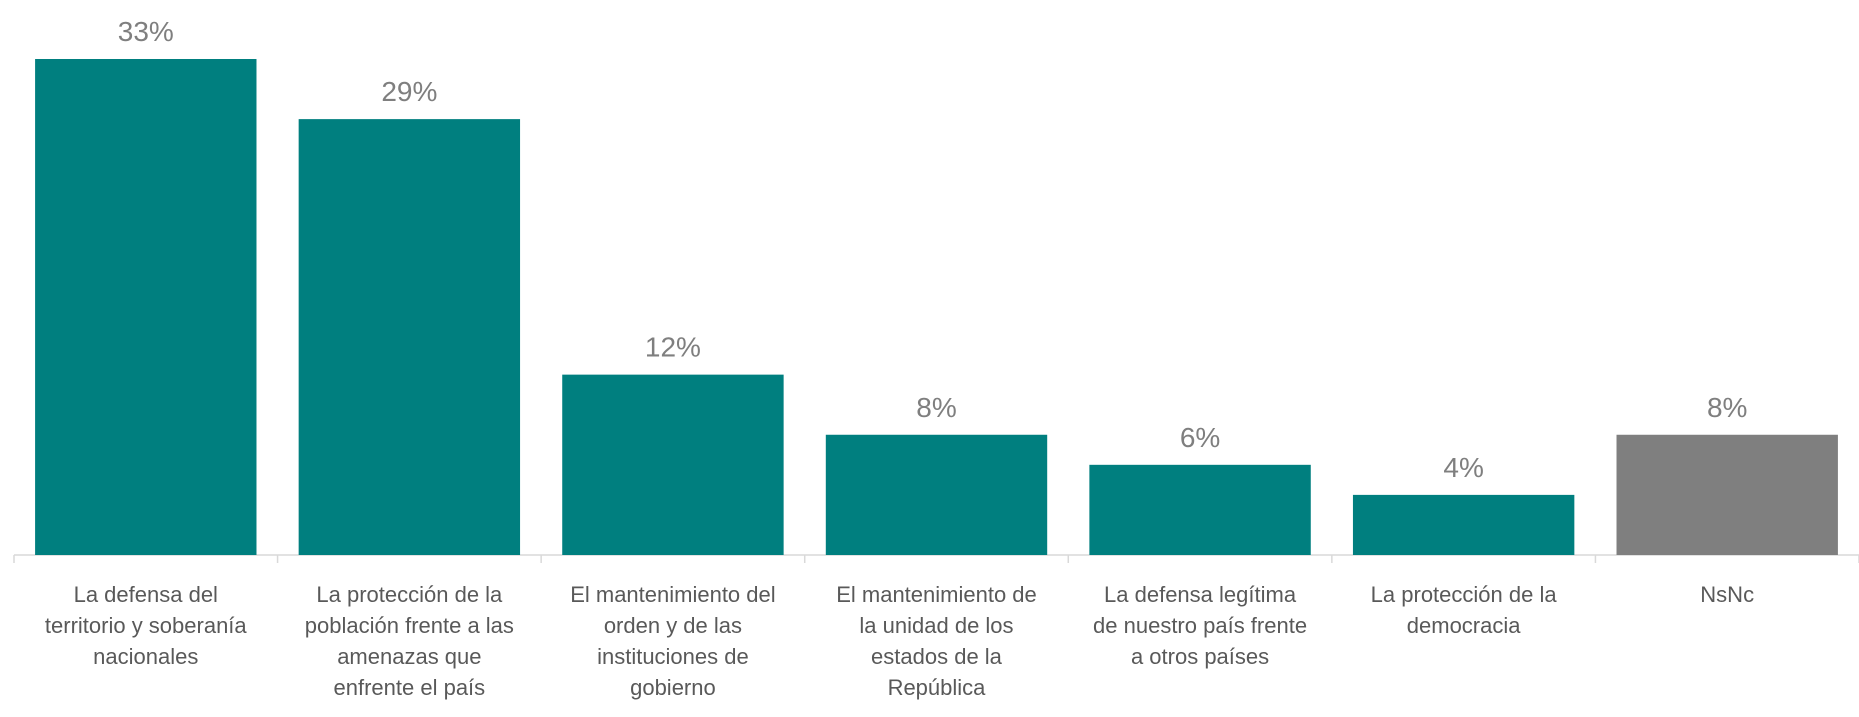 The height and width of the screenshot is (717, 1859). I want to click on x-tick-label: NsNc, so click(1727, 594).